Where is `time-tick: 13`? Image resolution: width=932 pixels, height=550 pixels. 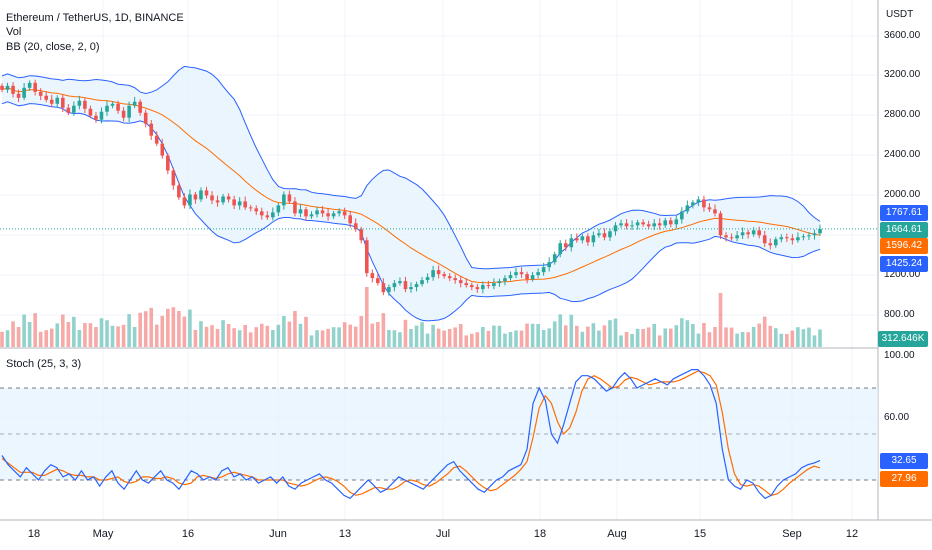
time-tick: 13 is located at coordinates (345, 534).